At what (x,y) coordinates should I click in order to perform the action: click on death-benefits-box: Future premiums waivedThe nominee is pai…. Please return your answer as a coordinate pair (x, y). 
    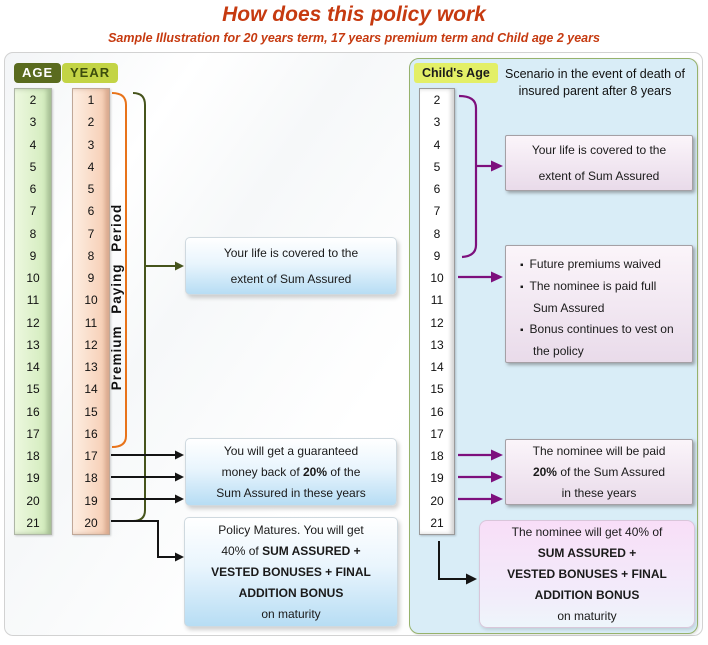
    Looking at the image, I should click on (599, 304).